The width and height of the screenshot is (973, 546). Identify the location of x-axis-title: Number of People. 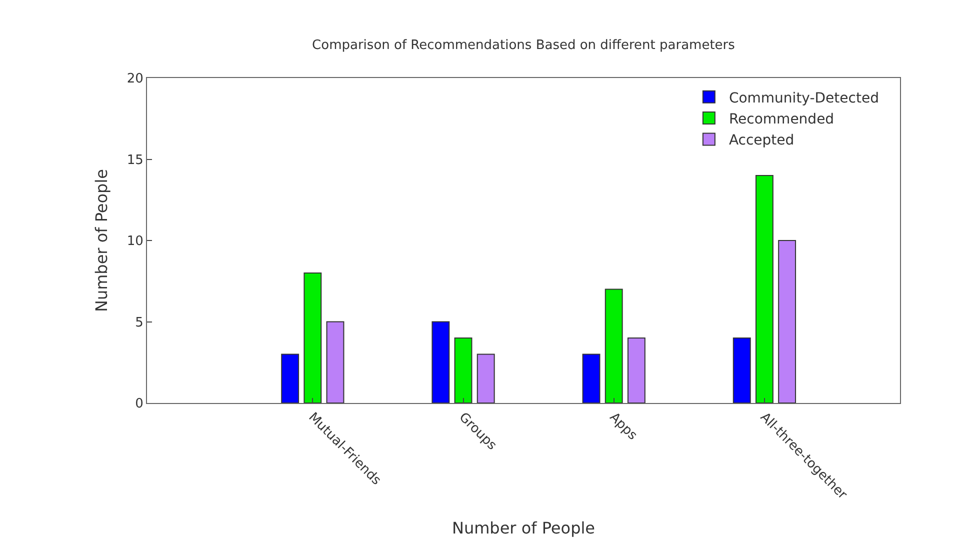
(524, 528).